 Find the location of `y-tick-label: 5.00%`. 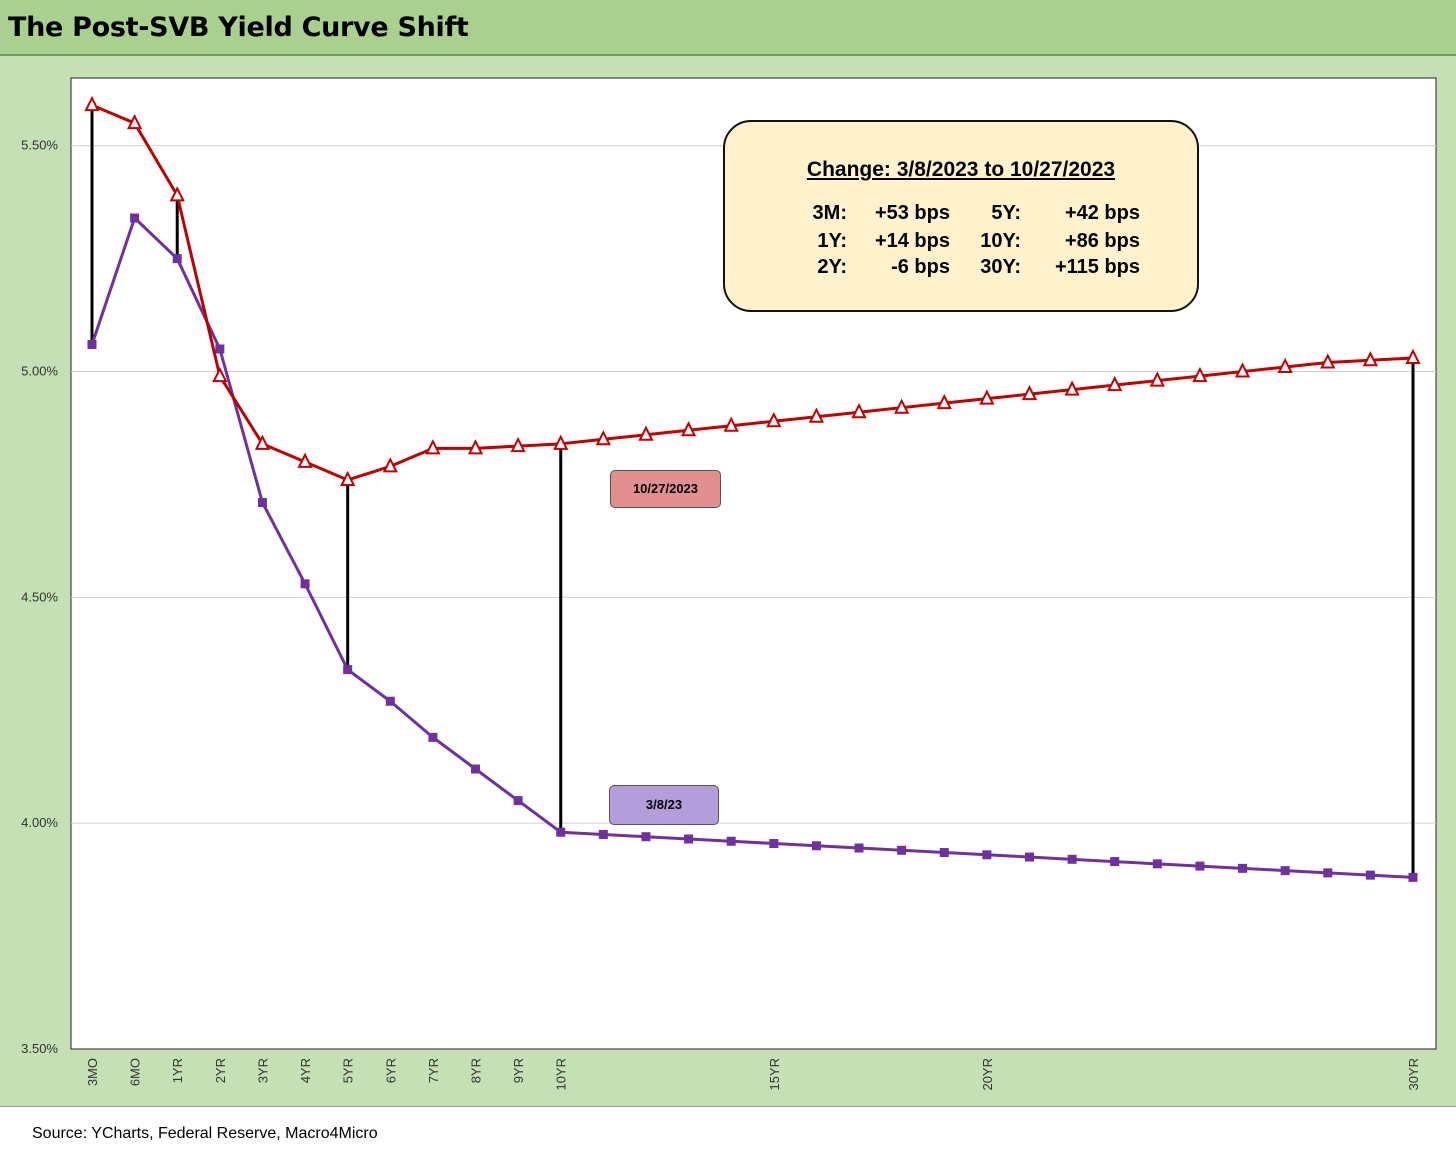

y-tick-label: 5.00% is located at coordinates (39, 371).